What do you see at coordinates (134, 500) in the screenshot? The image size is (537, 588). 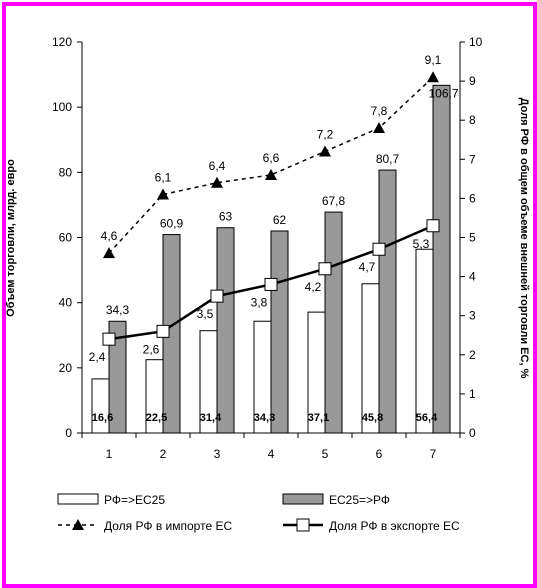 I see `legend-label-rf-eu: РФ=>ЕС25` at bounding box center [134, 500].